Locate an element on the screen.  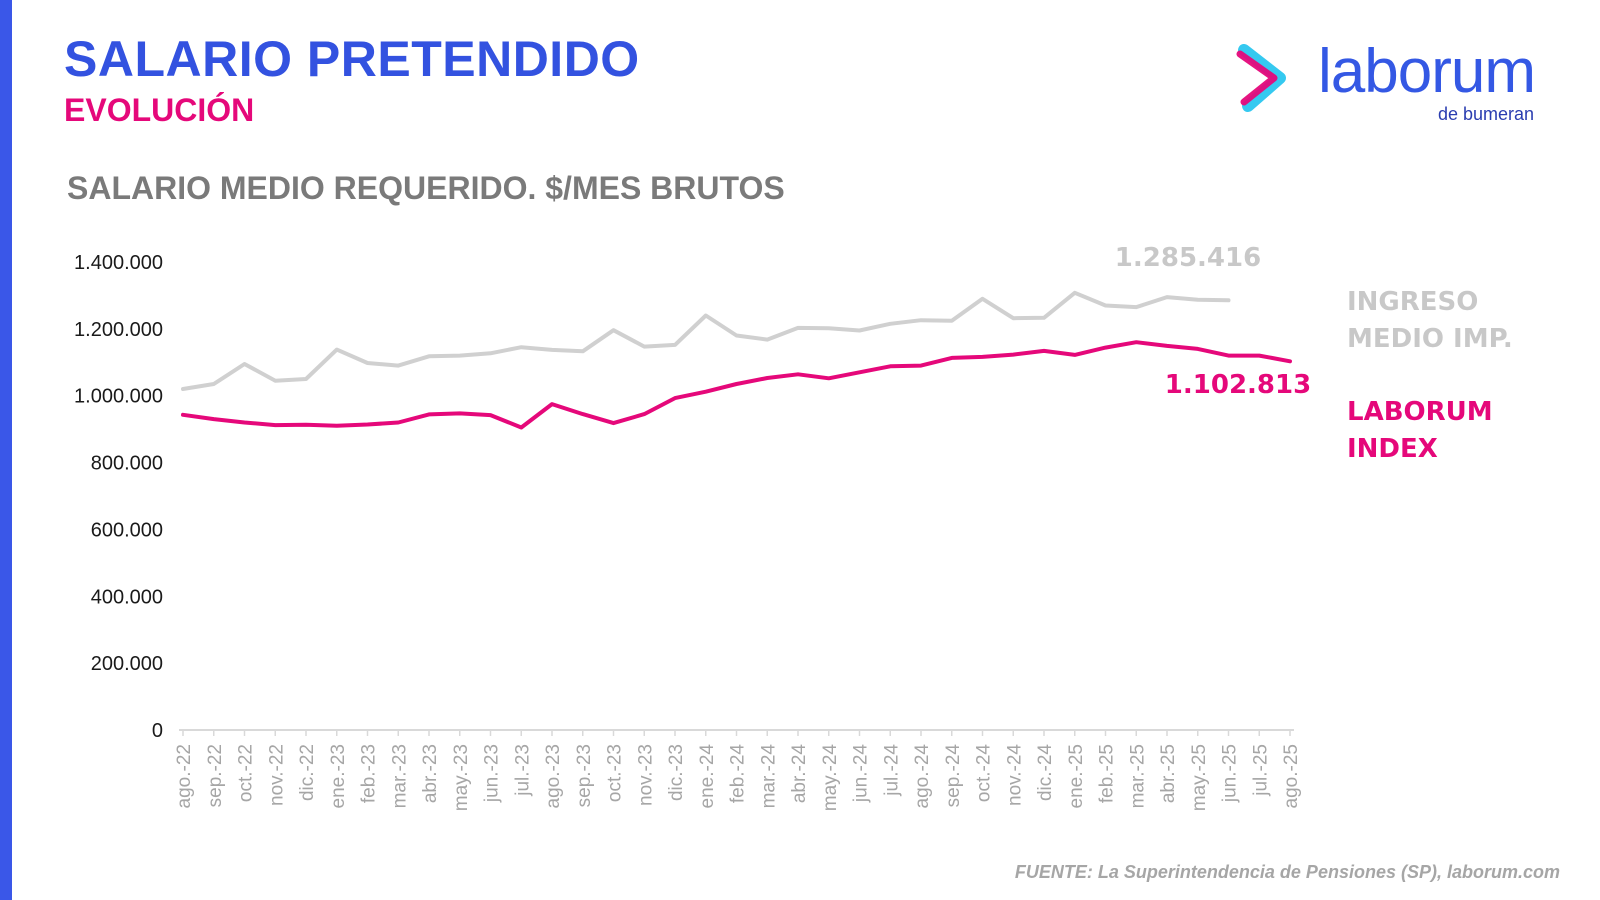
legend-ingreso-medio: INGRESO is located at coordinates (1412, 302).